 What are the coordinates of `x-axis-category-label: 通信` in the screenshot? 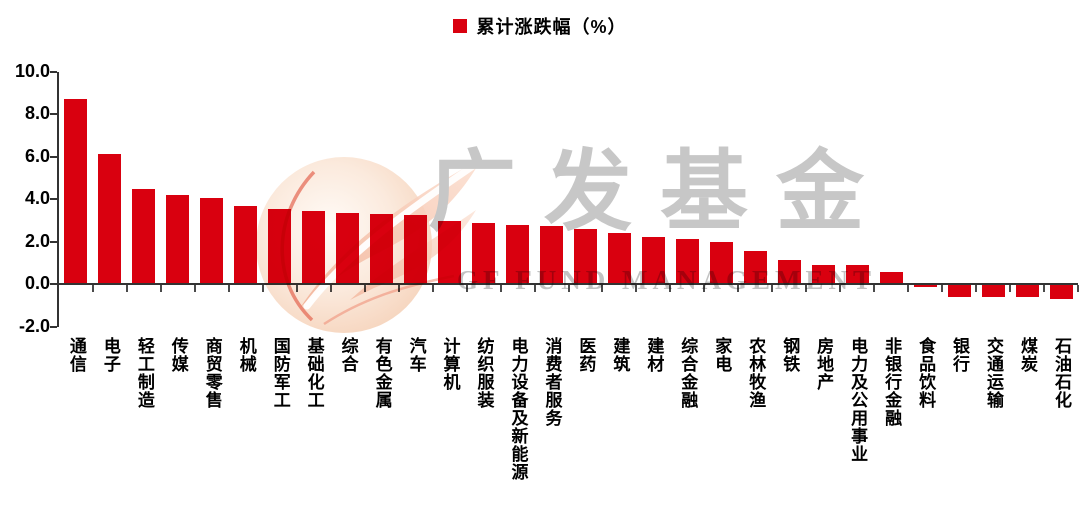 It's located at (76, 355).